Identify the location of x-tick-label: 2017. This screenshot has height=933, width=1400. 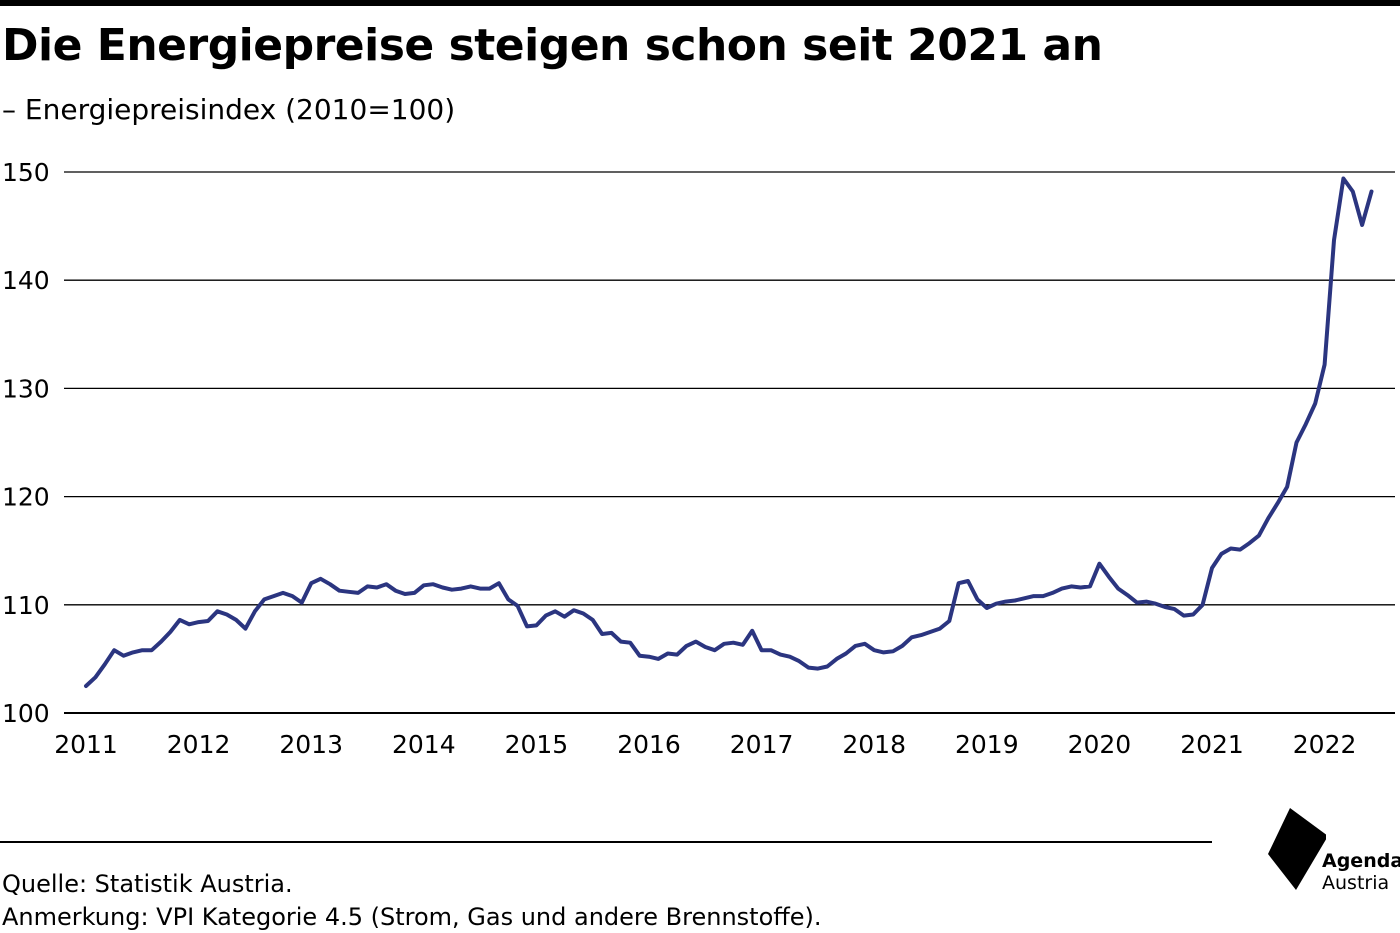
(762, 744).